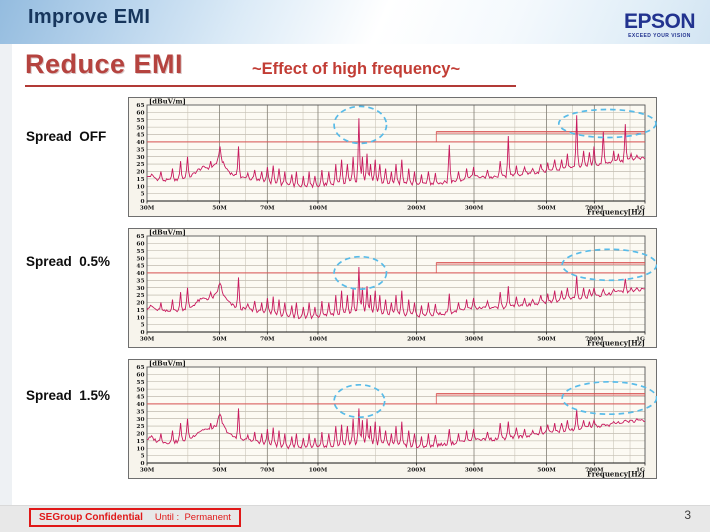 This screenshot has width=710, height=532. I want to click on page-subtitle: ~Effect of high frequency~, so click(356, 69).